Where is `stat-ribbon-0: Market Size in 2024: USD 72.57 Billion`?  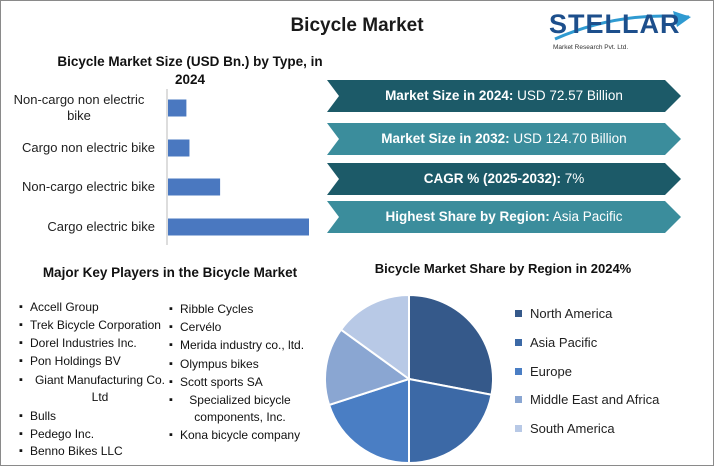 stat-ribbon-0: Market Size in 2024: USD 72.57 Billion is located at coordinates (504, 96).